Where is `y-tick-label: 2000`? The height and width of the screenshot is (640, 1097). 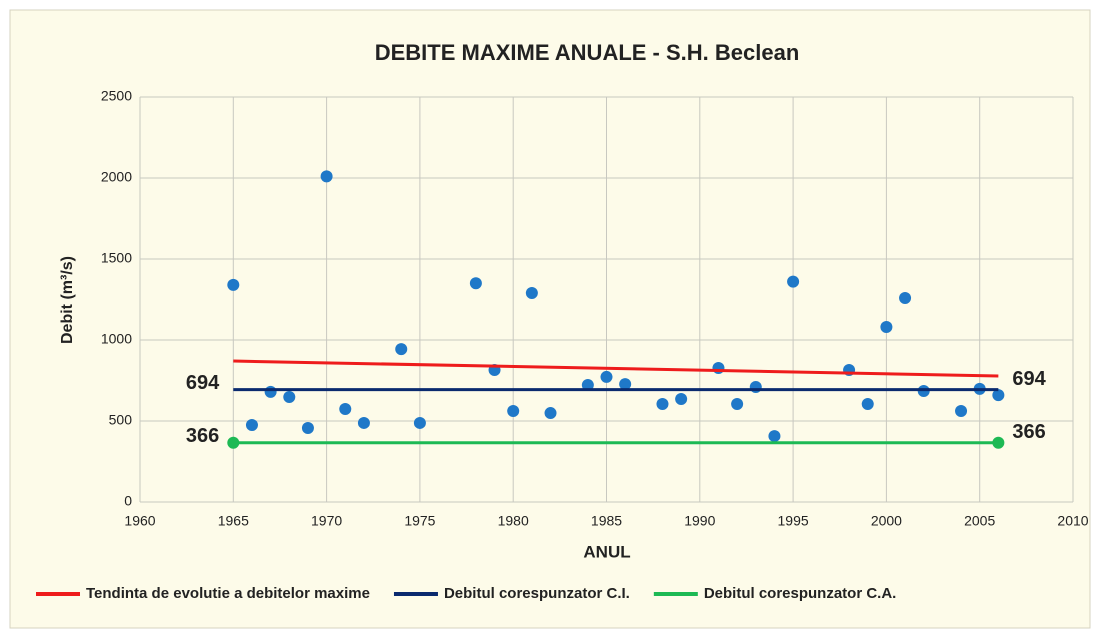
y-tick-label: 2000 is located at coordinates (116, 177).